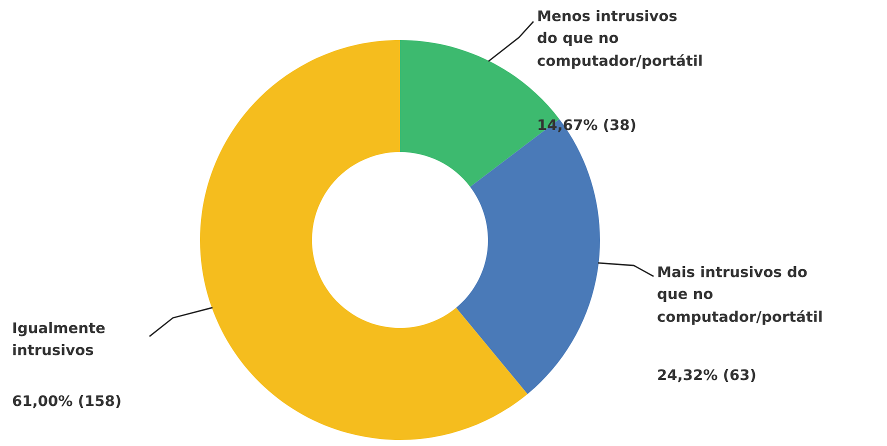 This screenshot has width=887, height=446. Describe the element at coordinates (66, 401) in the screenshot. I see `data-label: 61,00% (158)` at that location.